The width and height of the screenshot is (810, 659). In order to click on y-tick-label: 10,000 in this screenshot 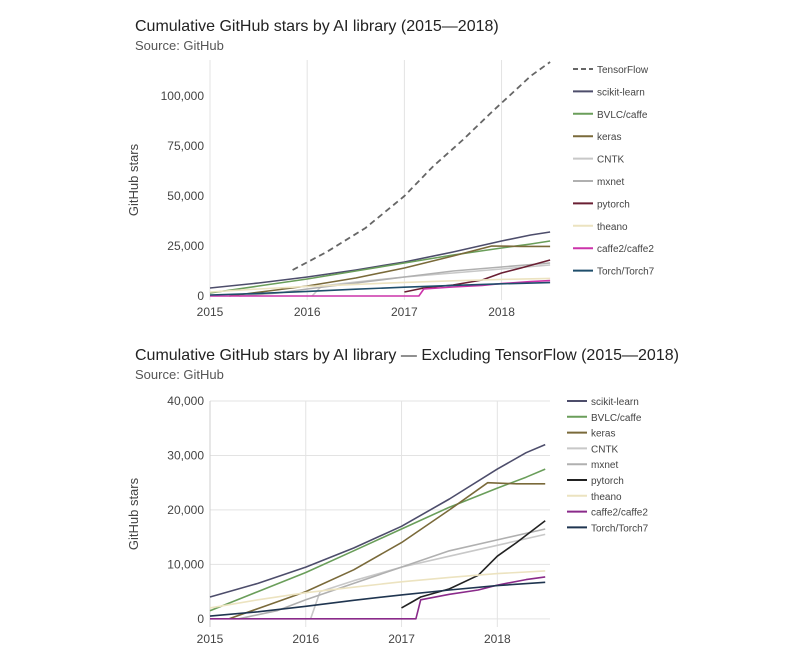, I will do `click(185, 564)`.